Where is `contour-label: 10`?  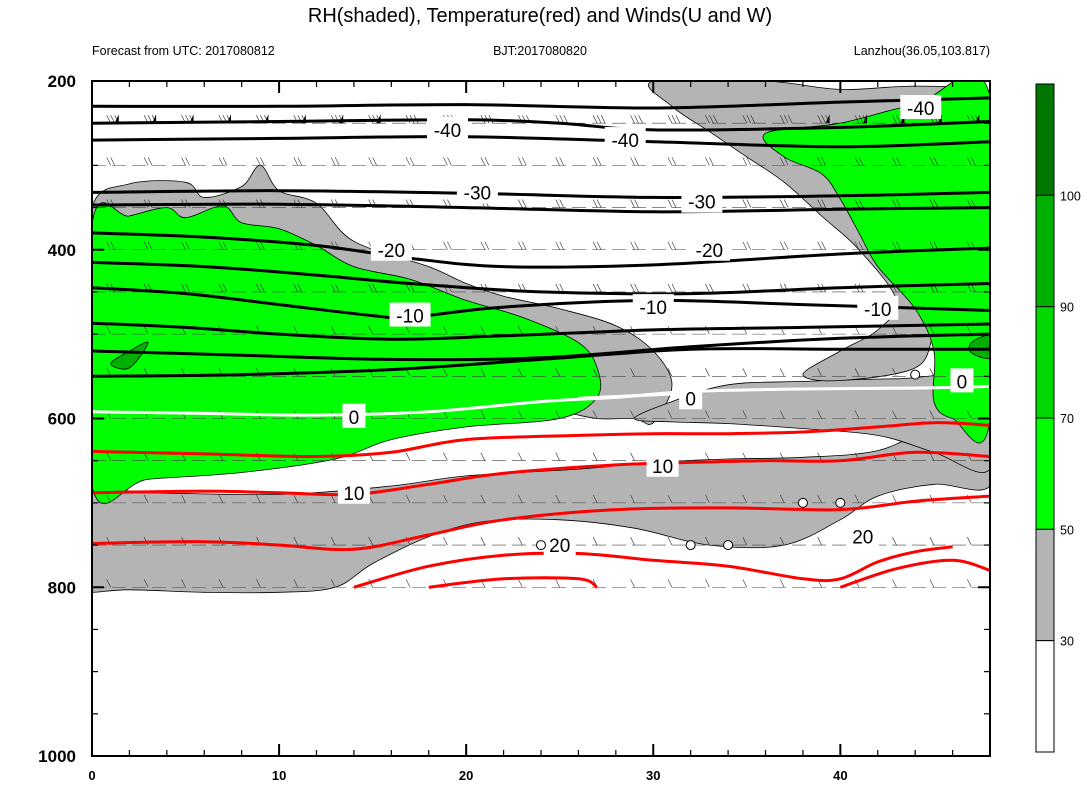
contour-label: 10 is located at coordinates (662, 467).